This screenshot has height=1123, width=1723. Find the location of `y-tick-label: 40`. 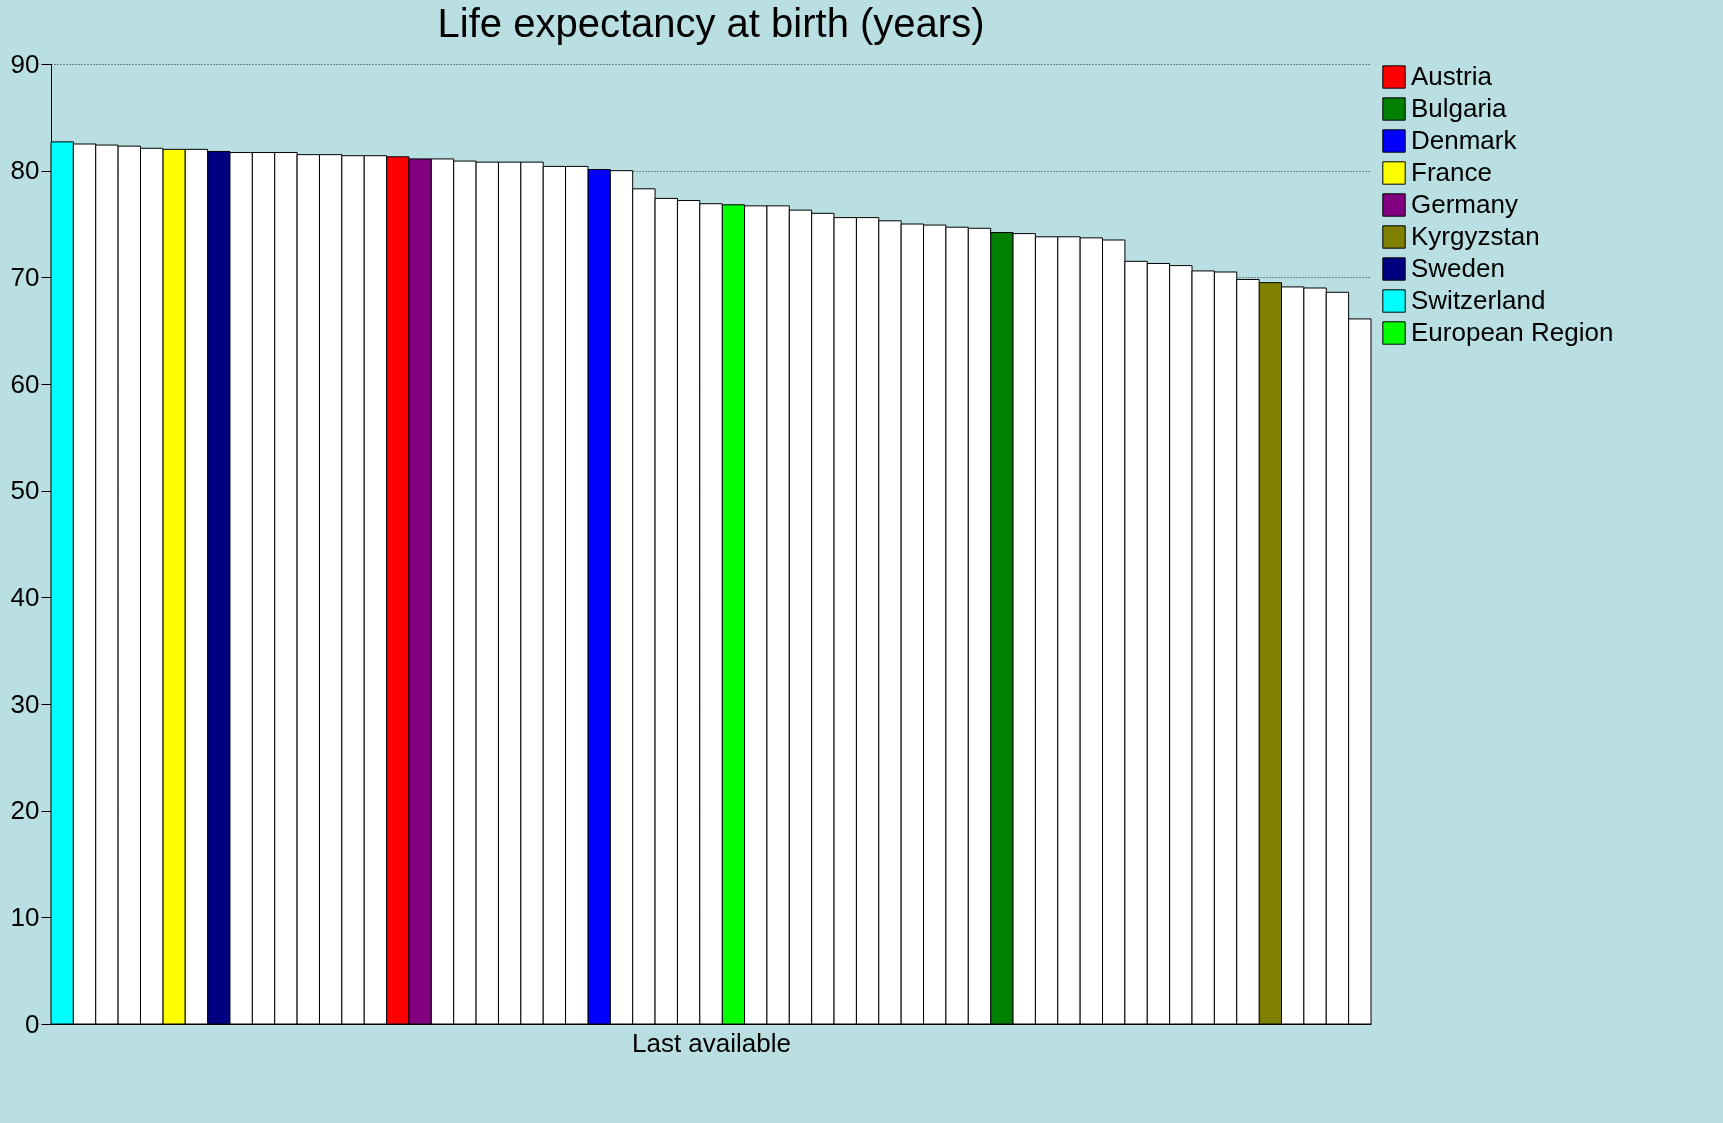

y-tick-label: 40 is located at coordinates (25, 596).